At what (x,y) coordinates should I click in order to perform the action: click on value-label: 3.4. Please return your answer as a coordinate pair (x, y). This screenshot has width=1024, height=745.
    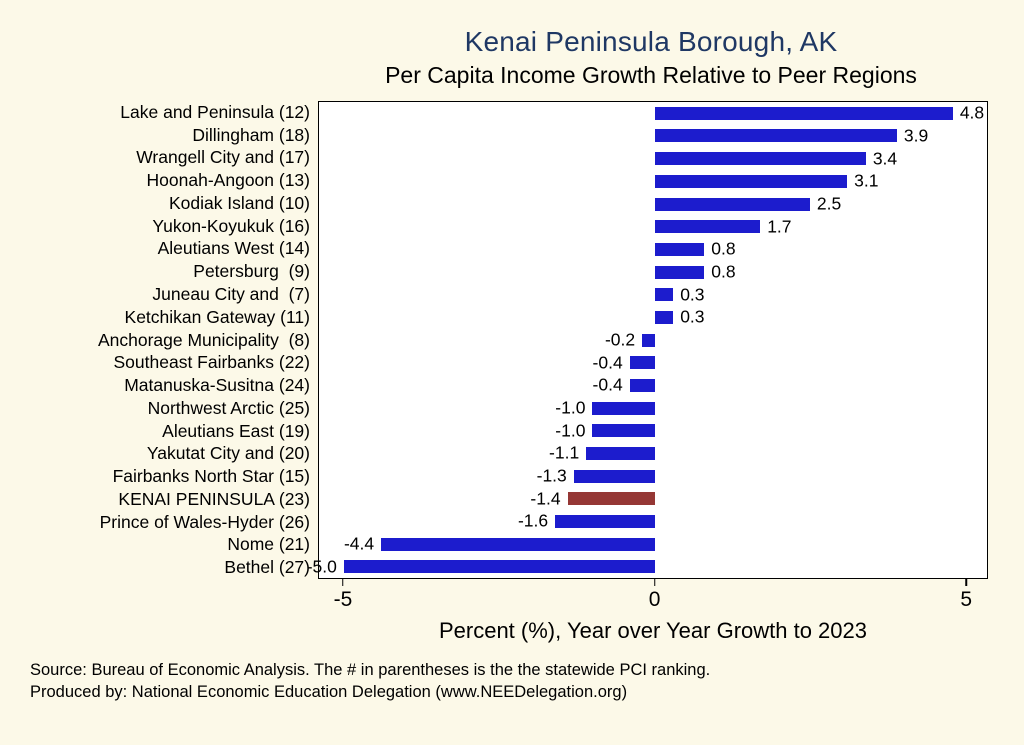
    Looking at the image, I should click on (885, 158).